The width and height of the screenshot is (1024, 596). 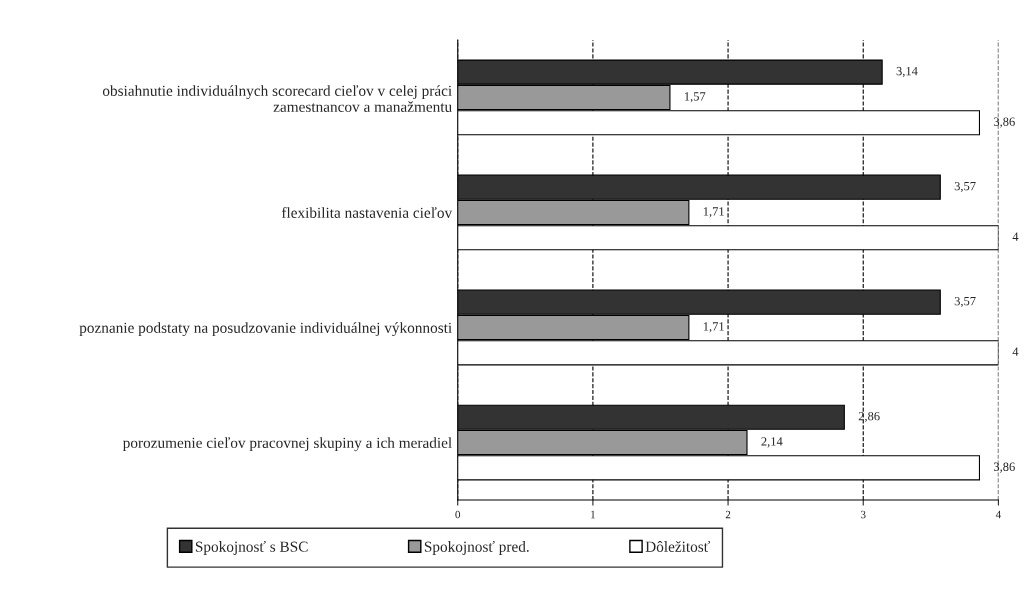 I want to click on x-tick-label: 4, so click(x=998, y=514).